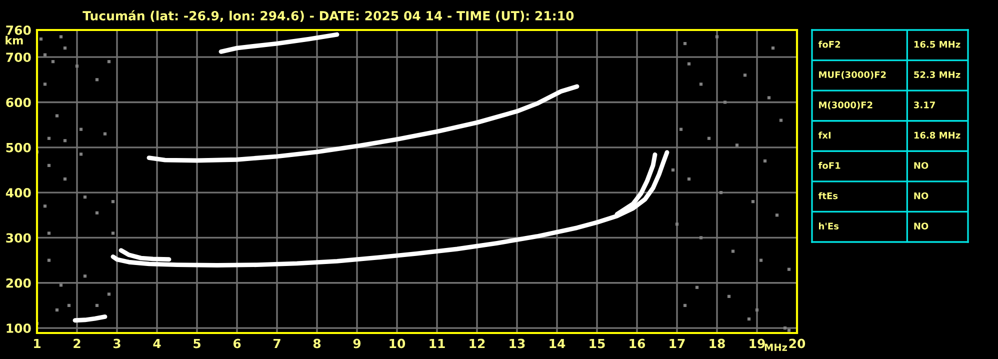 This screenshot has height=359, width=998. Describe the element at coordinates (597, 343) in the screenshot. I see `x-tick-label: 15` at that location.